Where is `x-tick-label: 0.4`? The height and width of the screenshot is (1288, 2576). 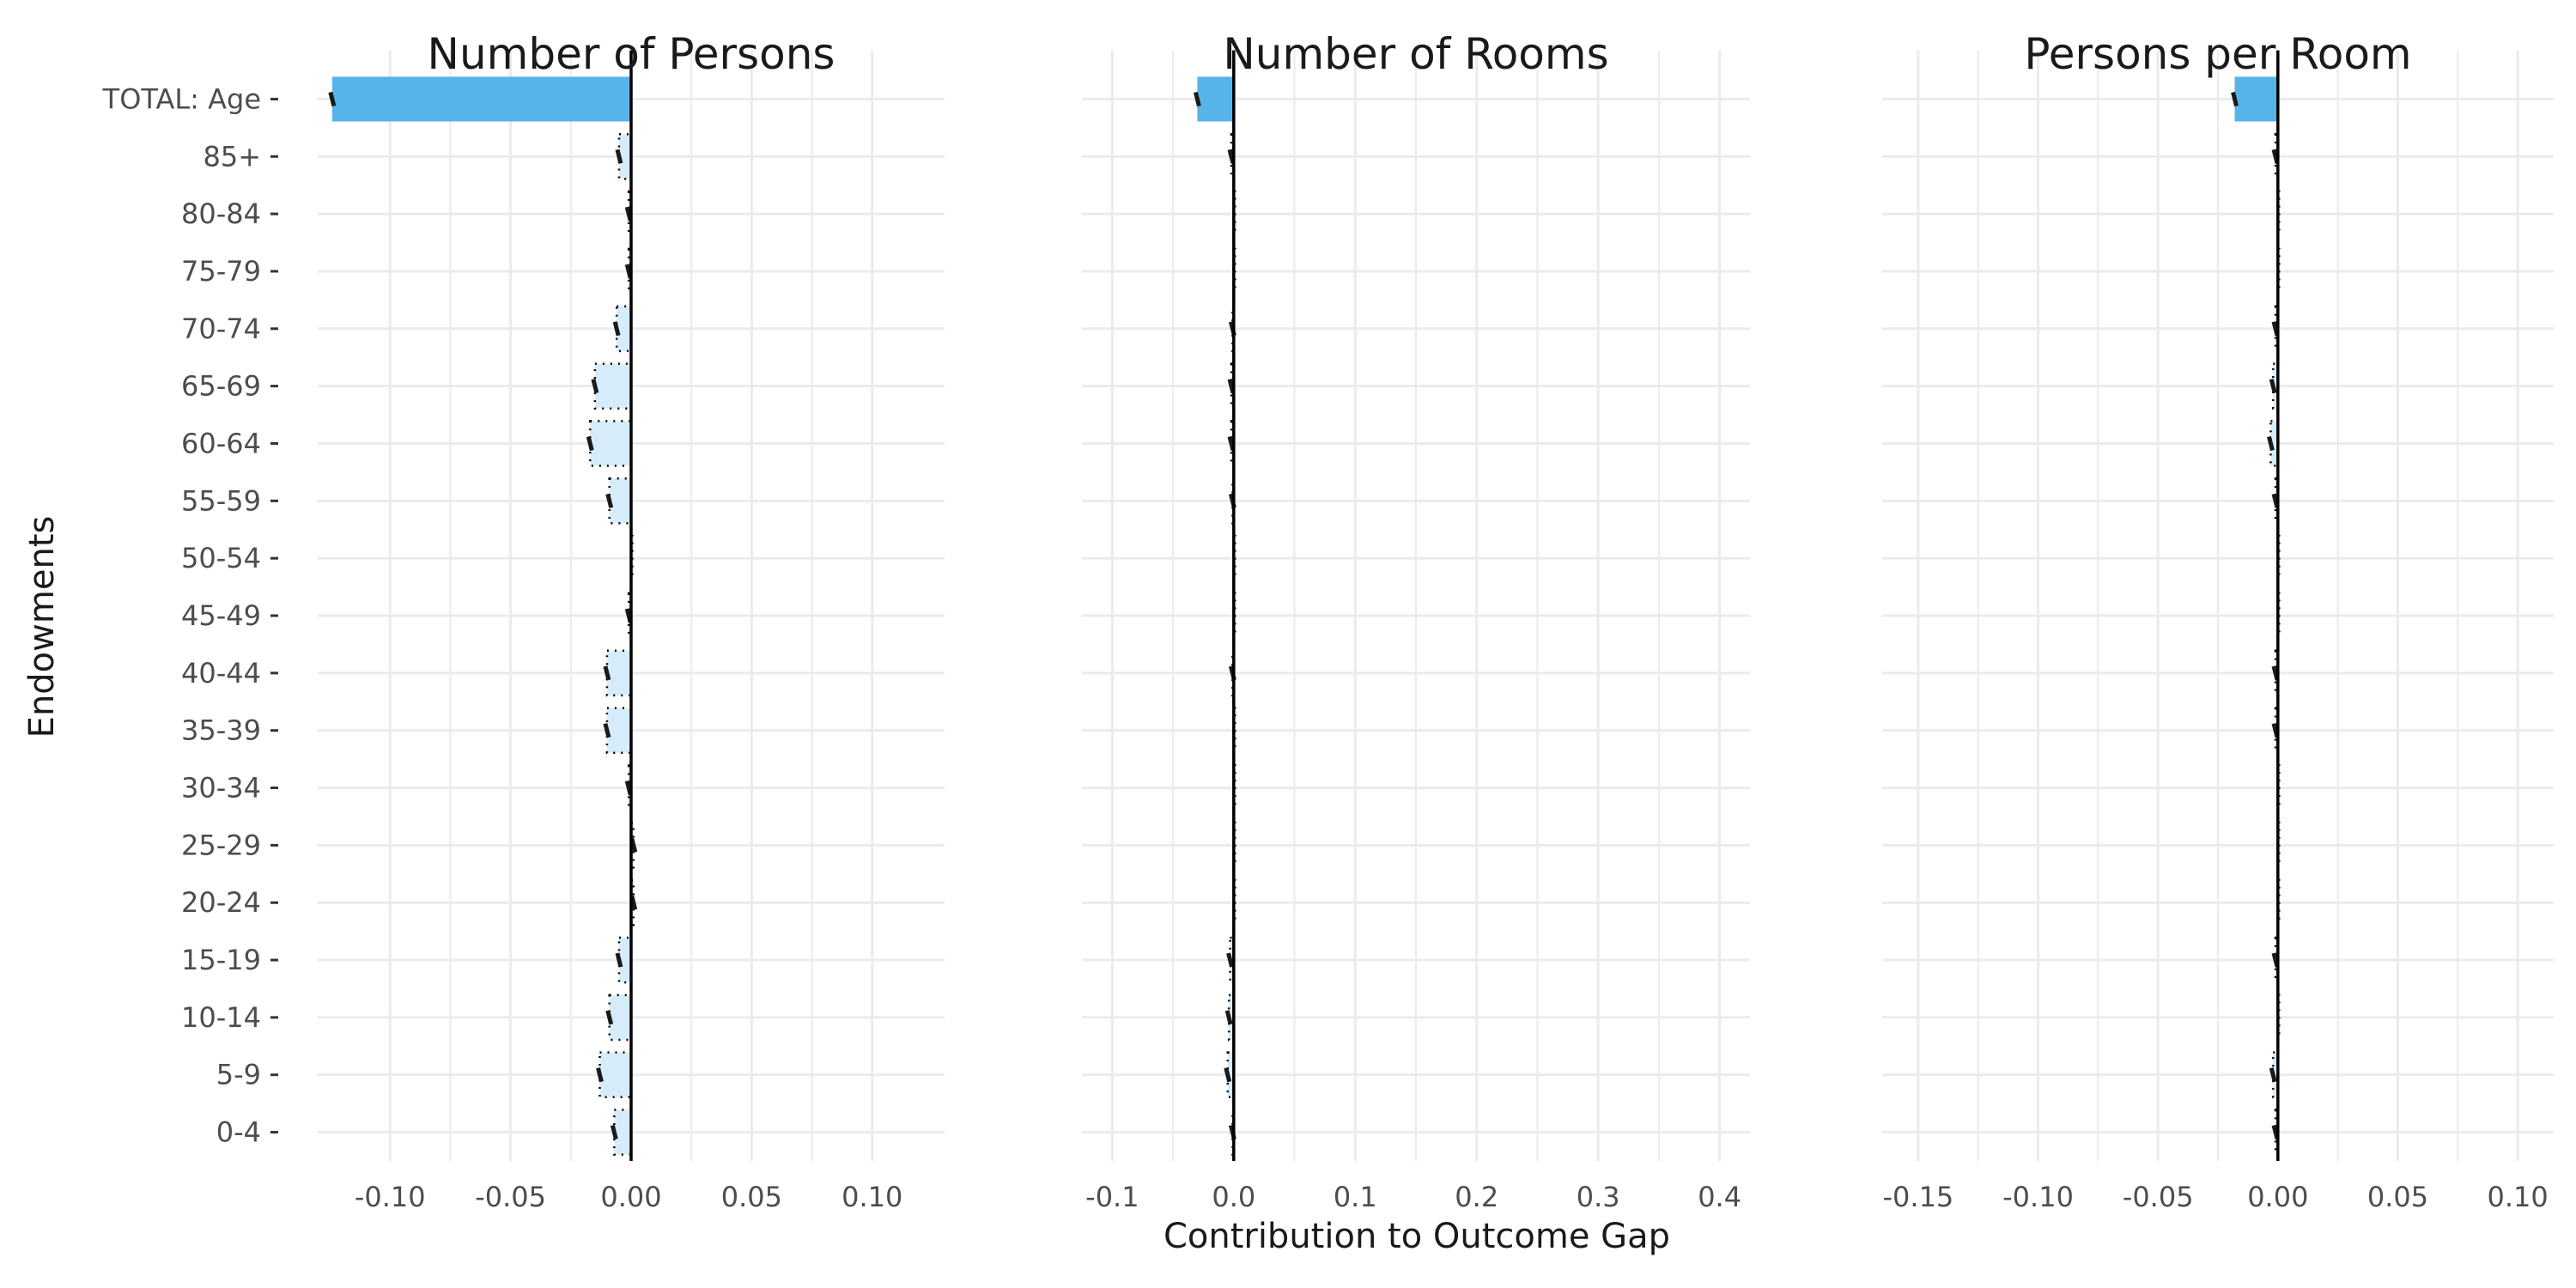
x-tick-label: 0.4 is located at coordinates (1719, 1197).